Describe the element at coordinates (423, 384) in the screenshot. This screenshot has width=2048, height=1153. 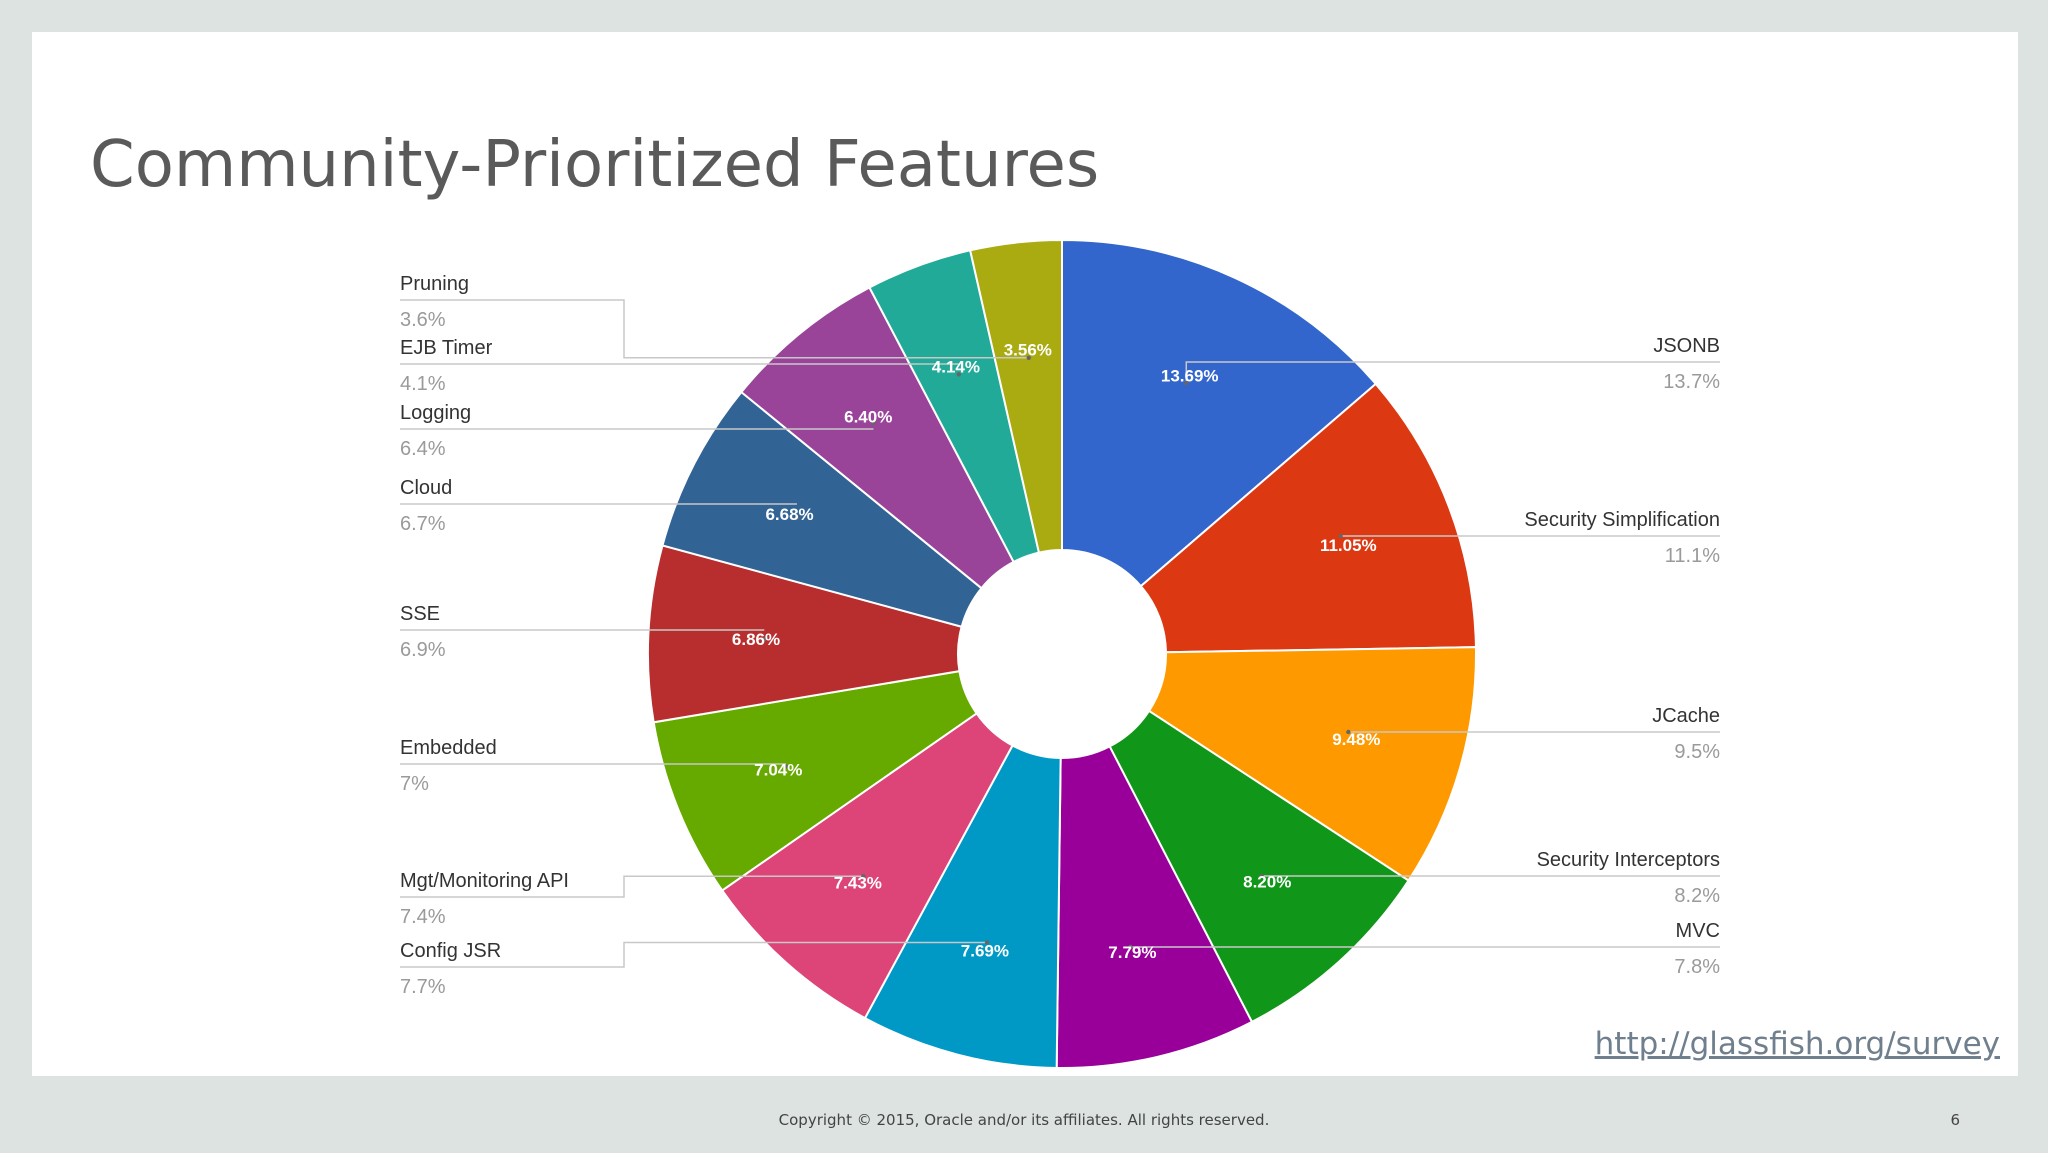
I see `legend-value-ejb-timer: 4.1%` at that location.